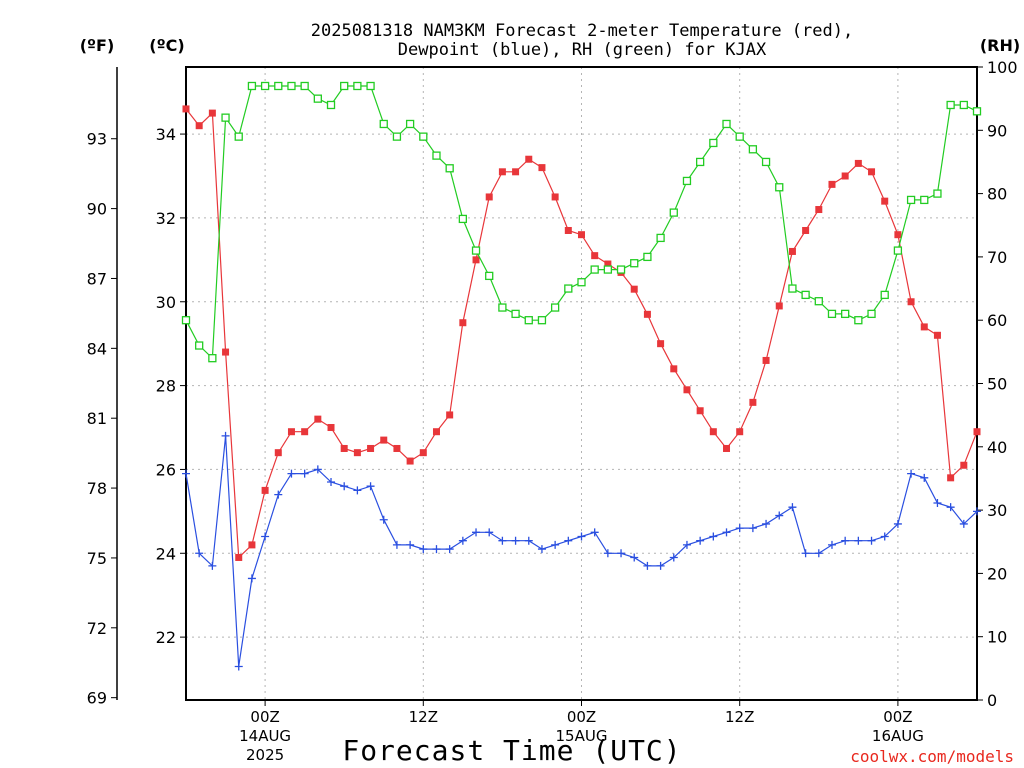 The height and width of the screenshot is (768, 1024). I want to click on x-tick-date: 15AUG, so click(582, 736).